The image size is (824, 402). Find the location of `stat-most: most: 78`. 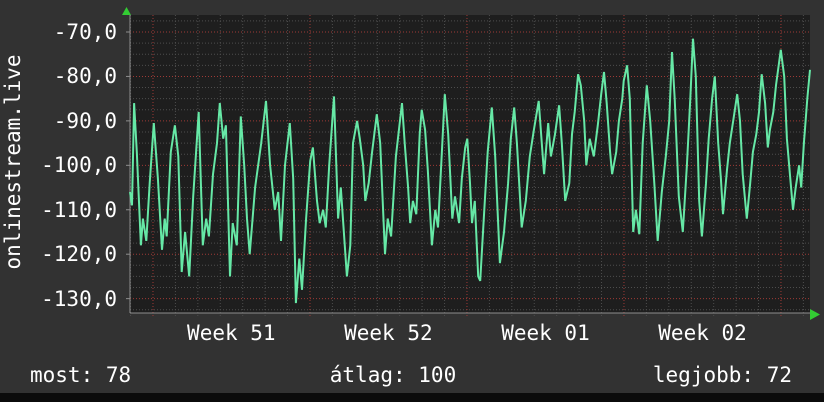

stat-most: most: 78 is located at coordinates (80, 375).